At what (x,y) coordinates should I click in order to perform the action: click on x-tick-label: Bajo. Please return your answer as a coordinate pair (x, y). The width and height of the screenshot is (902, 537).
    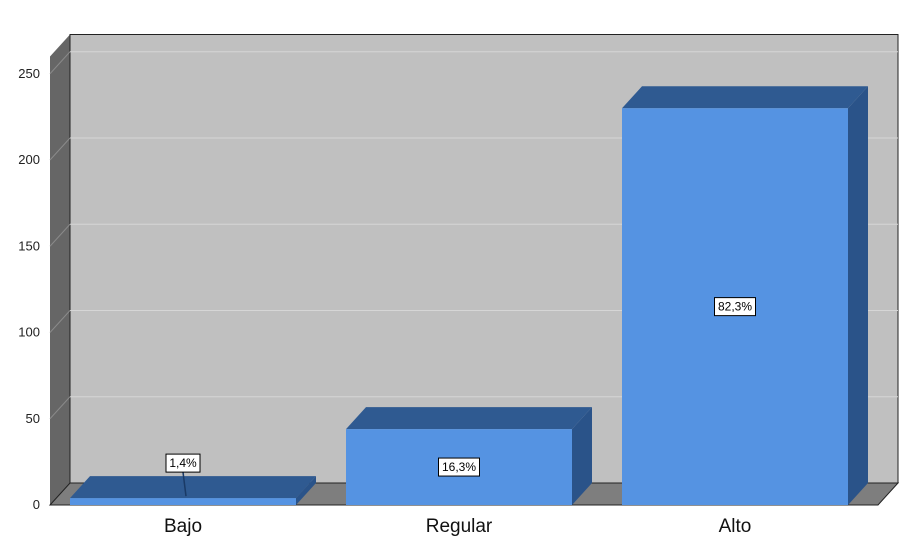
    Looking at the image, I should click on (183, 526).